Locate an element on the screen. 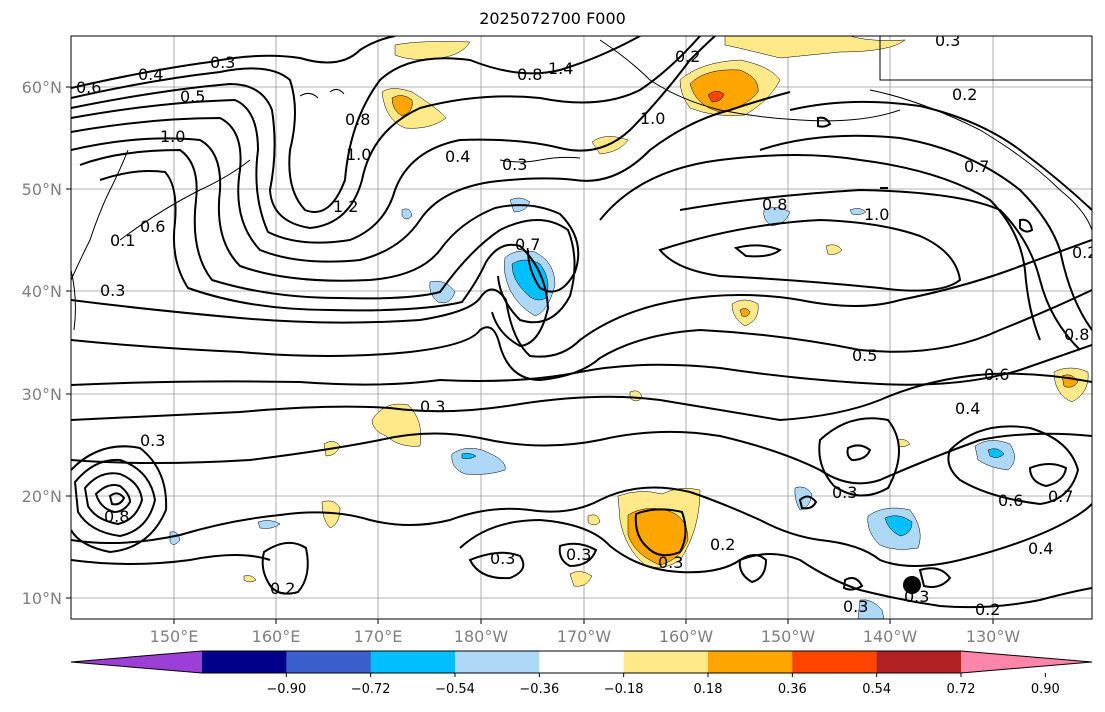 The height and width of the screenshot is (712, 1105). longitude-axis is located at coordinates (583, 621).